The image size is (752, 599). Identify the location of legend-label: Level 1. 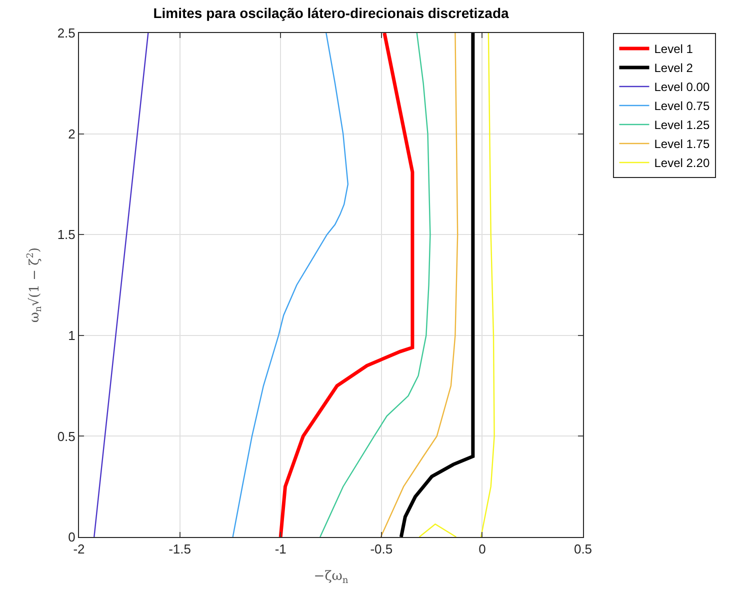
(674, 49).